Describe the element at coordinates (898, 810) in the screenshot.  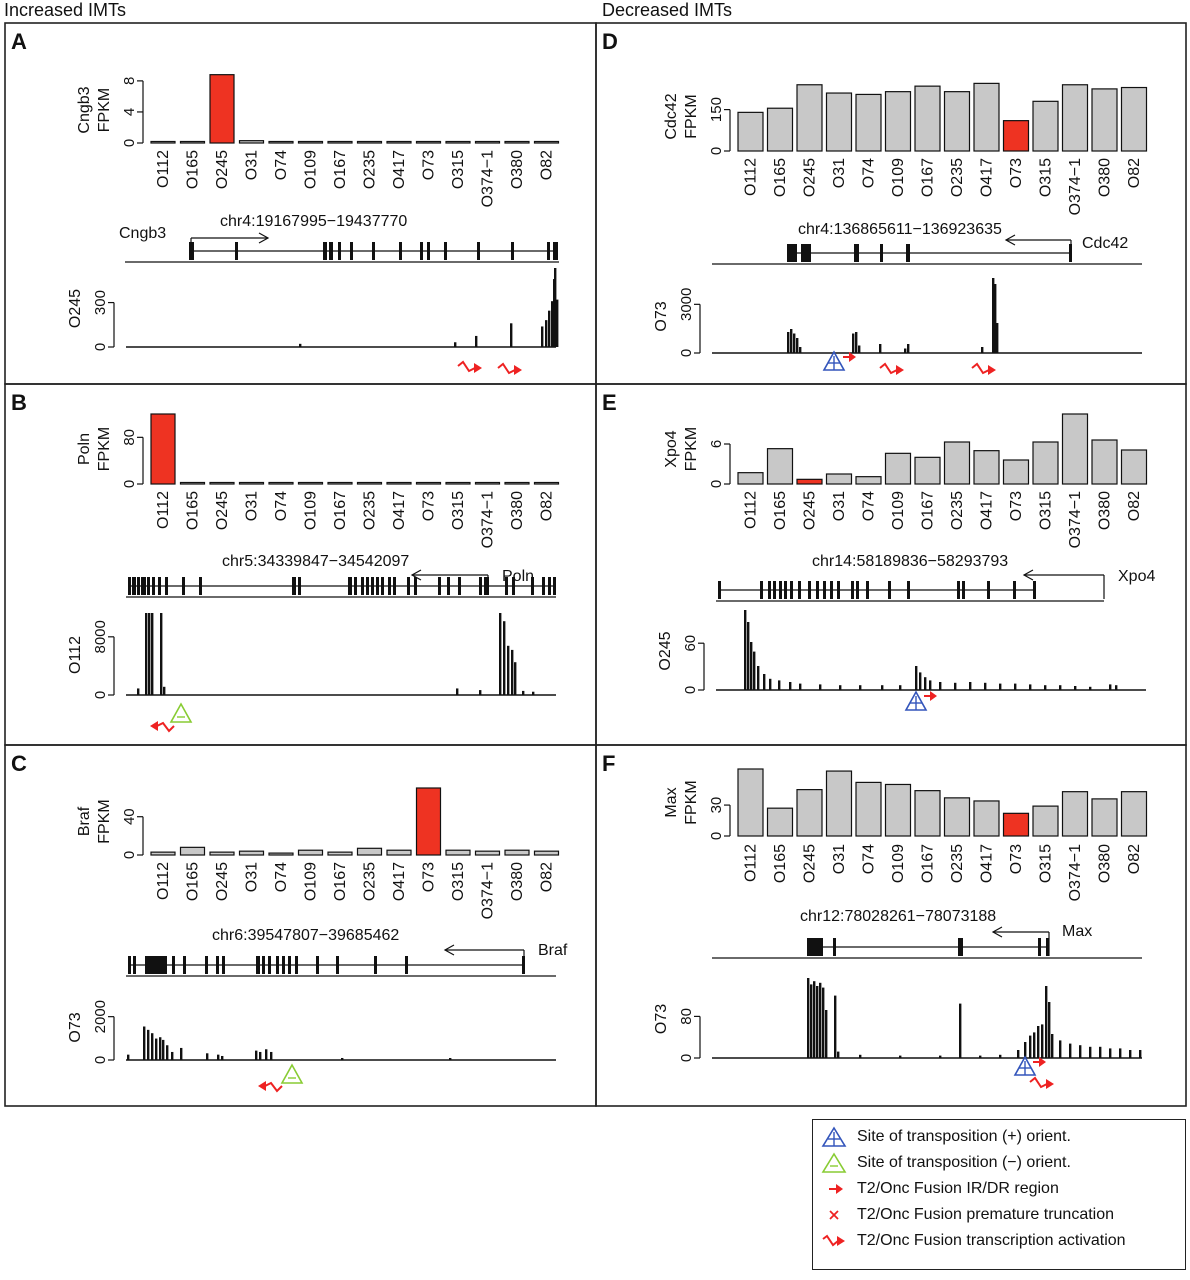
I see `bar-O109` at that location.